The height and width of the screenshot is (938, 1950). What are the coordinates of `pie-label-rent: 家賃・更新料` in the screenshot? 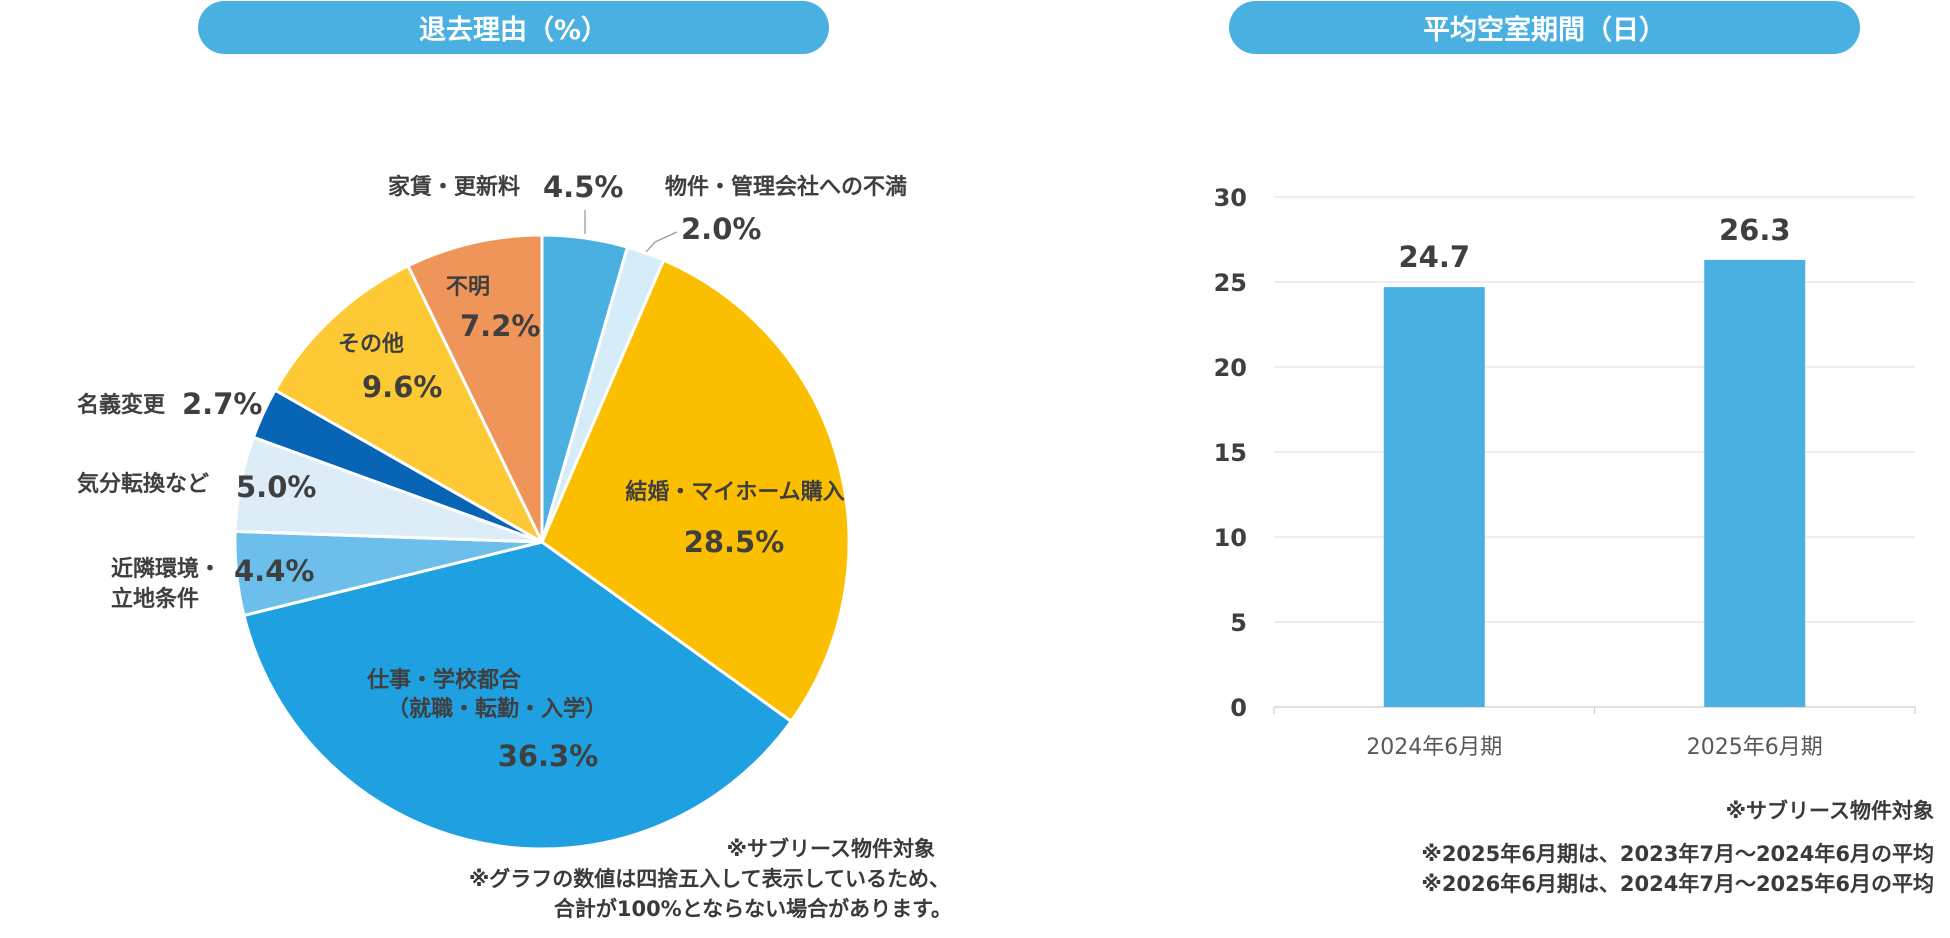 It's located at (454, 187).